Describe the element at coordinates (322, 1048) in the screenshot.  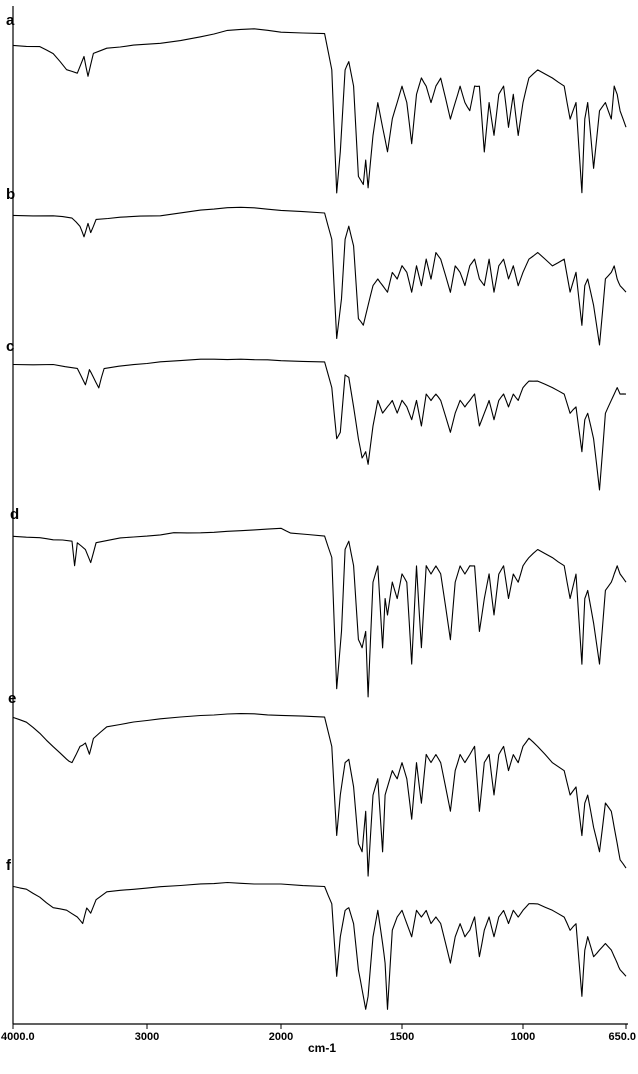
I see `x-axis-title: cm-1` at that location.